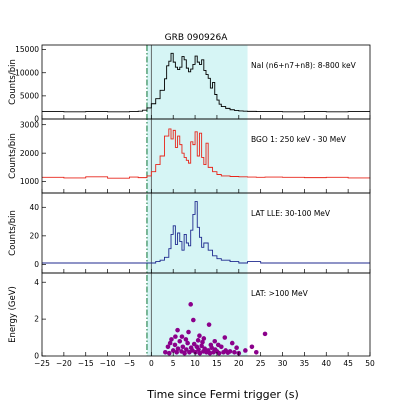 The height and width of the screenshot is (407, 407). What do you see at coordinates (36, 264) in the screenshot?
I see `lle-ytick-label-0: 0` at bounding box center [36, 264].